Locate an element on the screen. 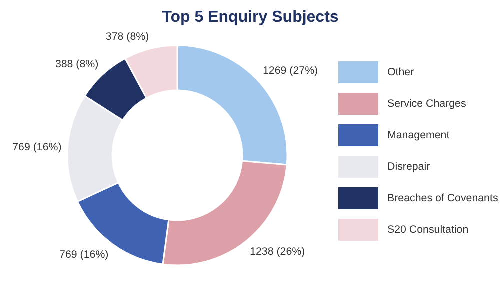 This screenshot has width=500, height=281. legend-label: S20 Consultation is located at coordinates (428, 230).